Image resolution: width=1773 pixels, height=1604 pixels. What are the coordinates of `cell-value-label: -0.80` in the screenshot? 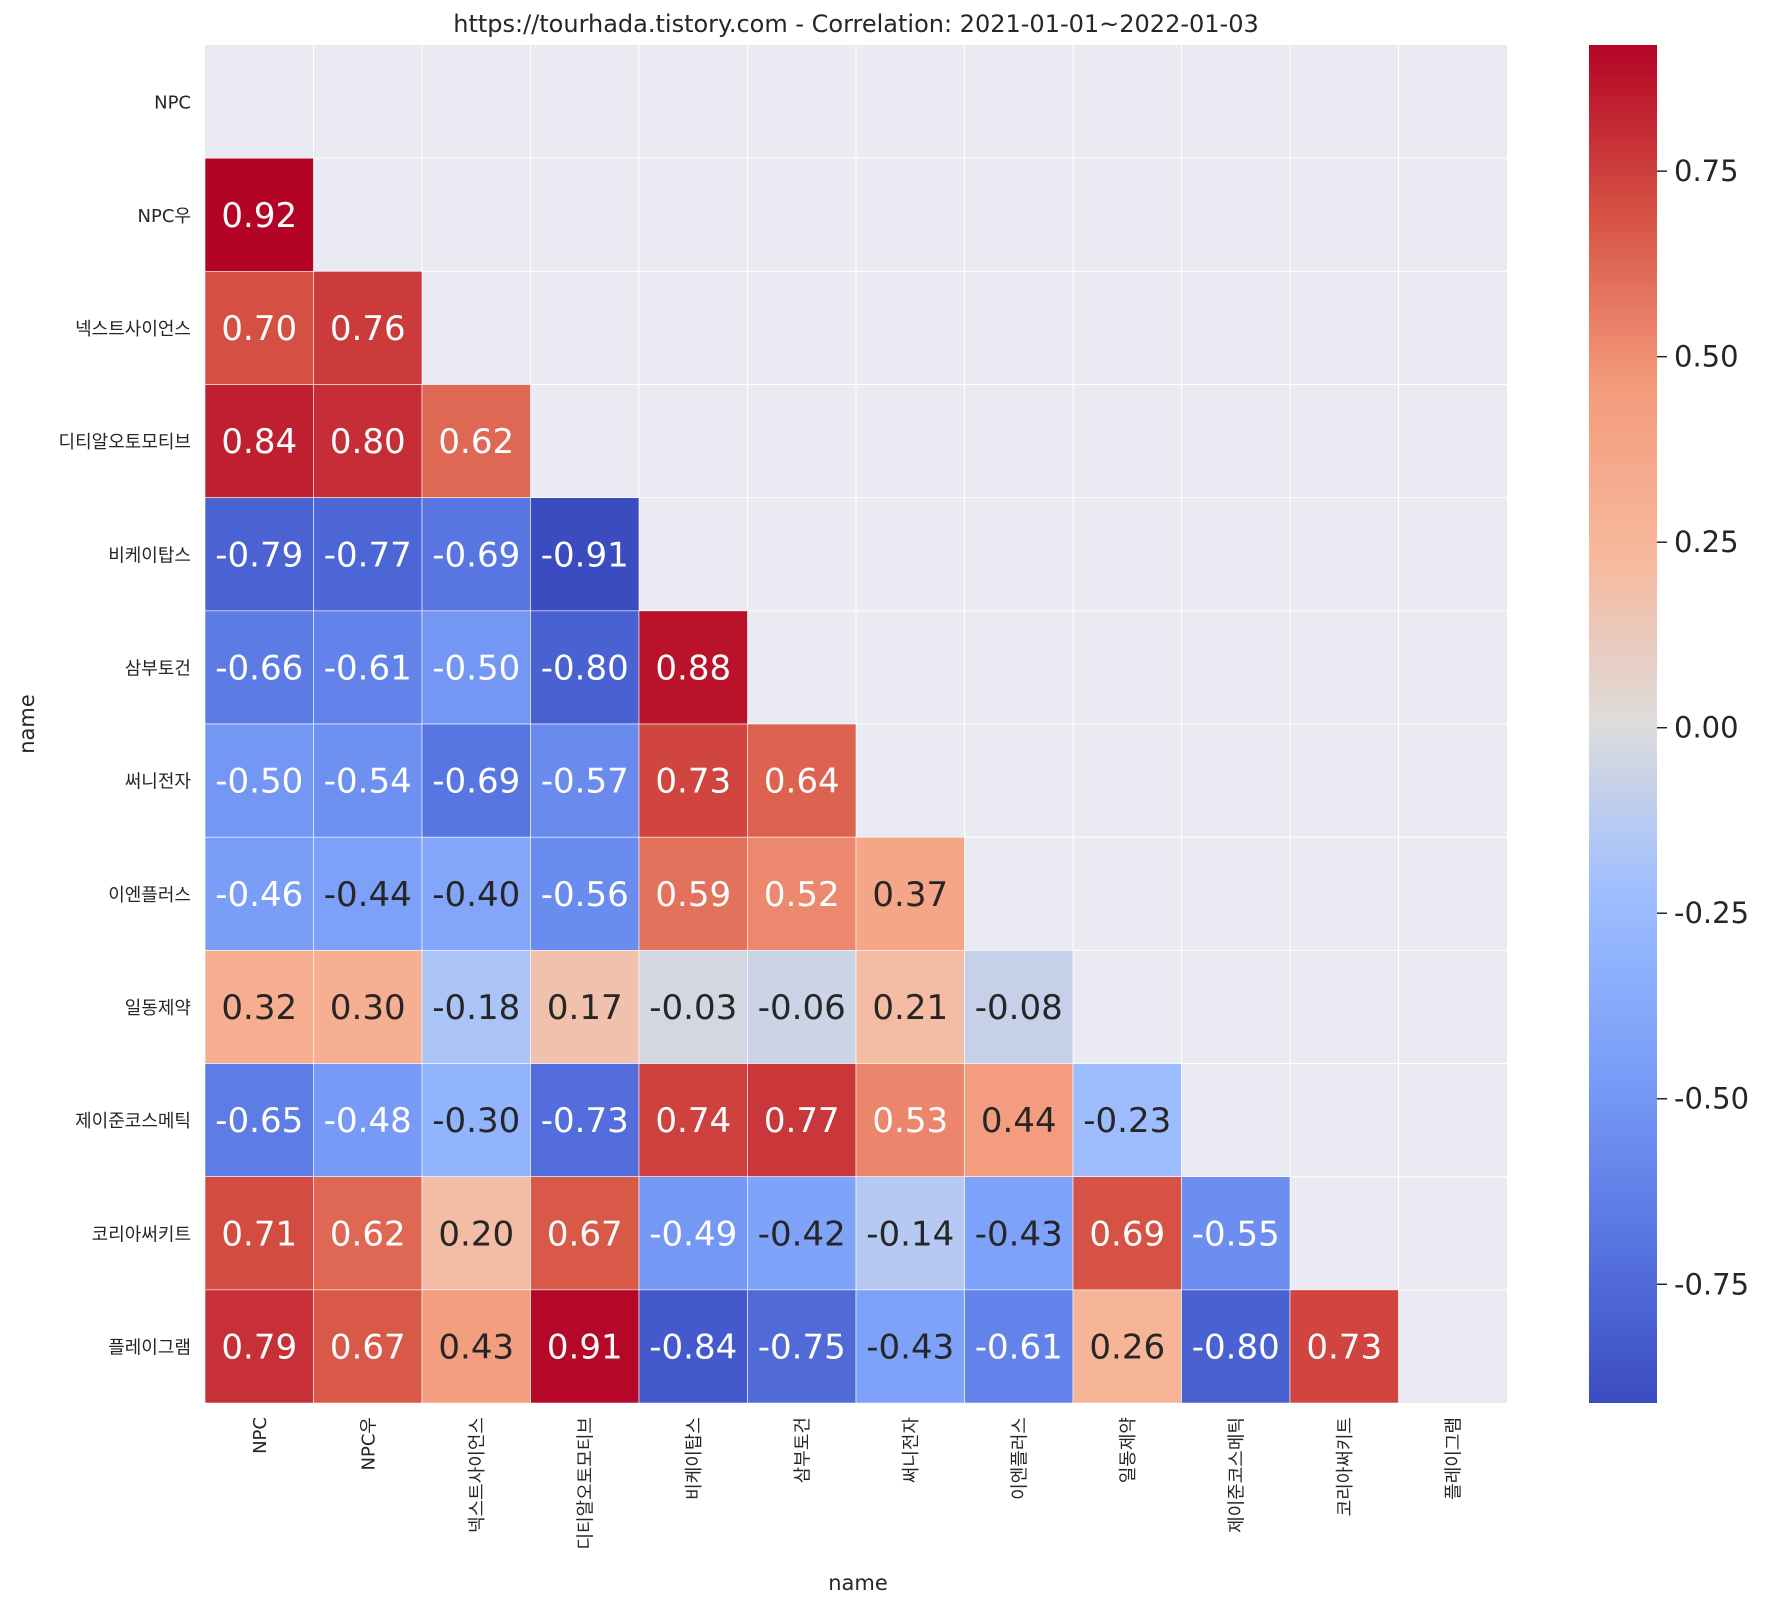 It's located at (1236, 1347).